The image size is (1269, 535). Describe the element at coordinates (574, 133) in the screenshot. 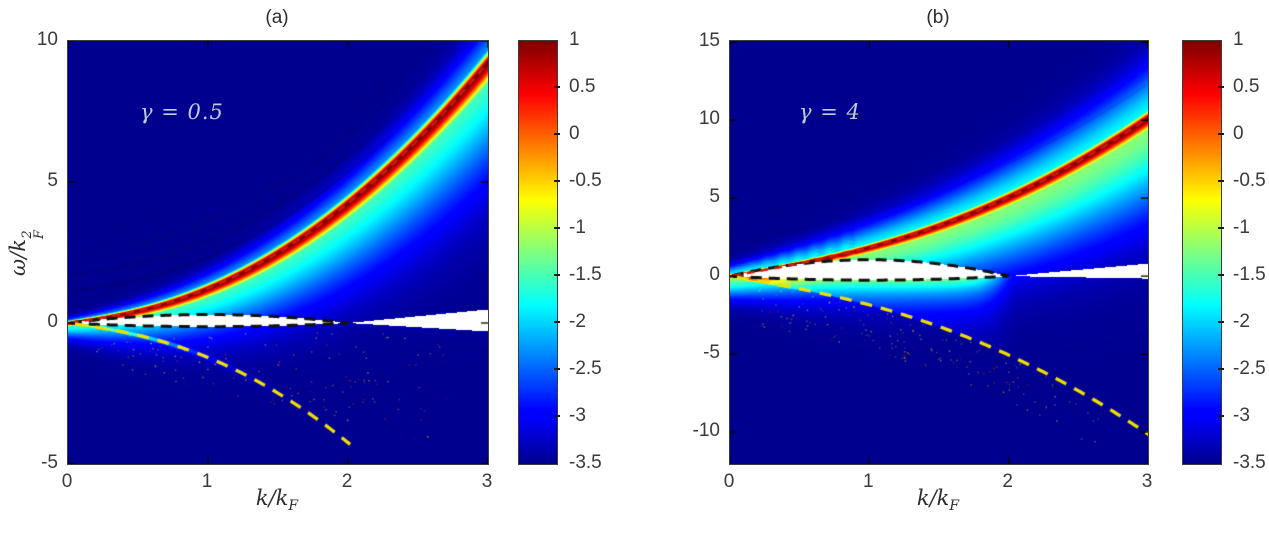

I see `panel-a-colorbar-tick-label: 0` at that location.